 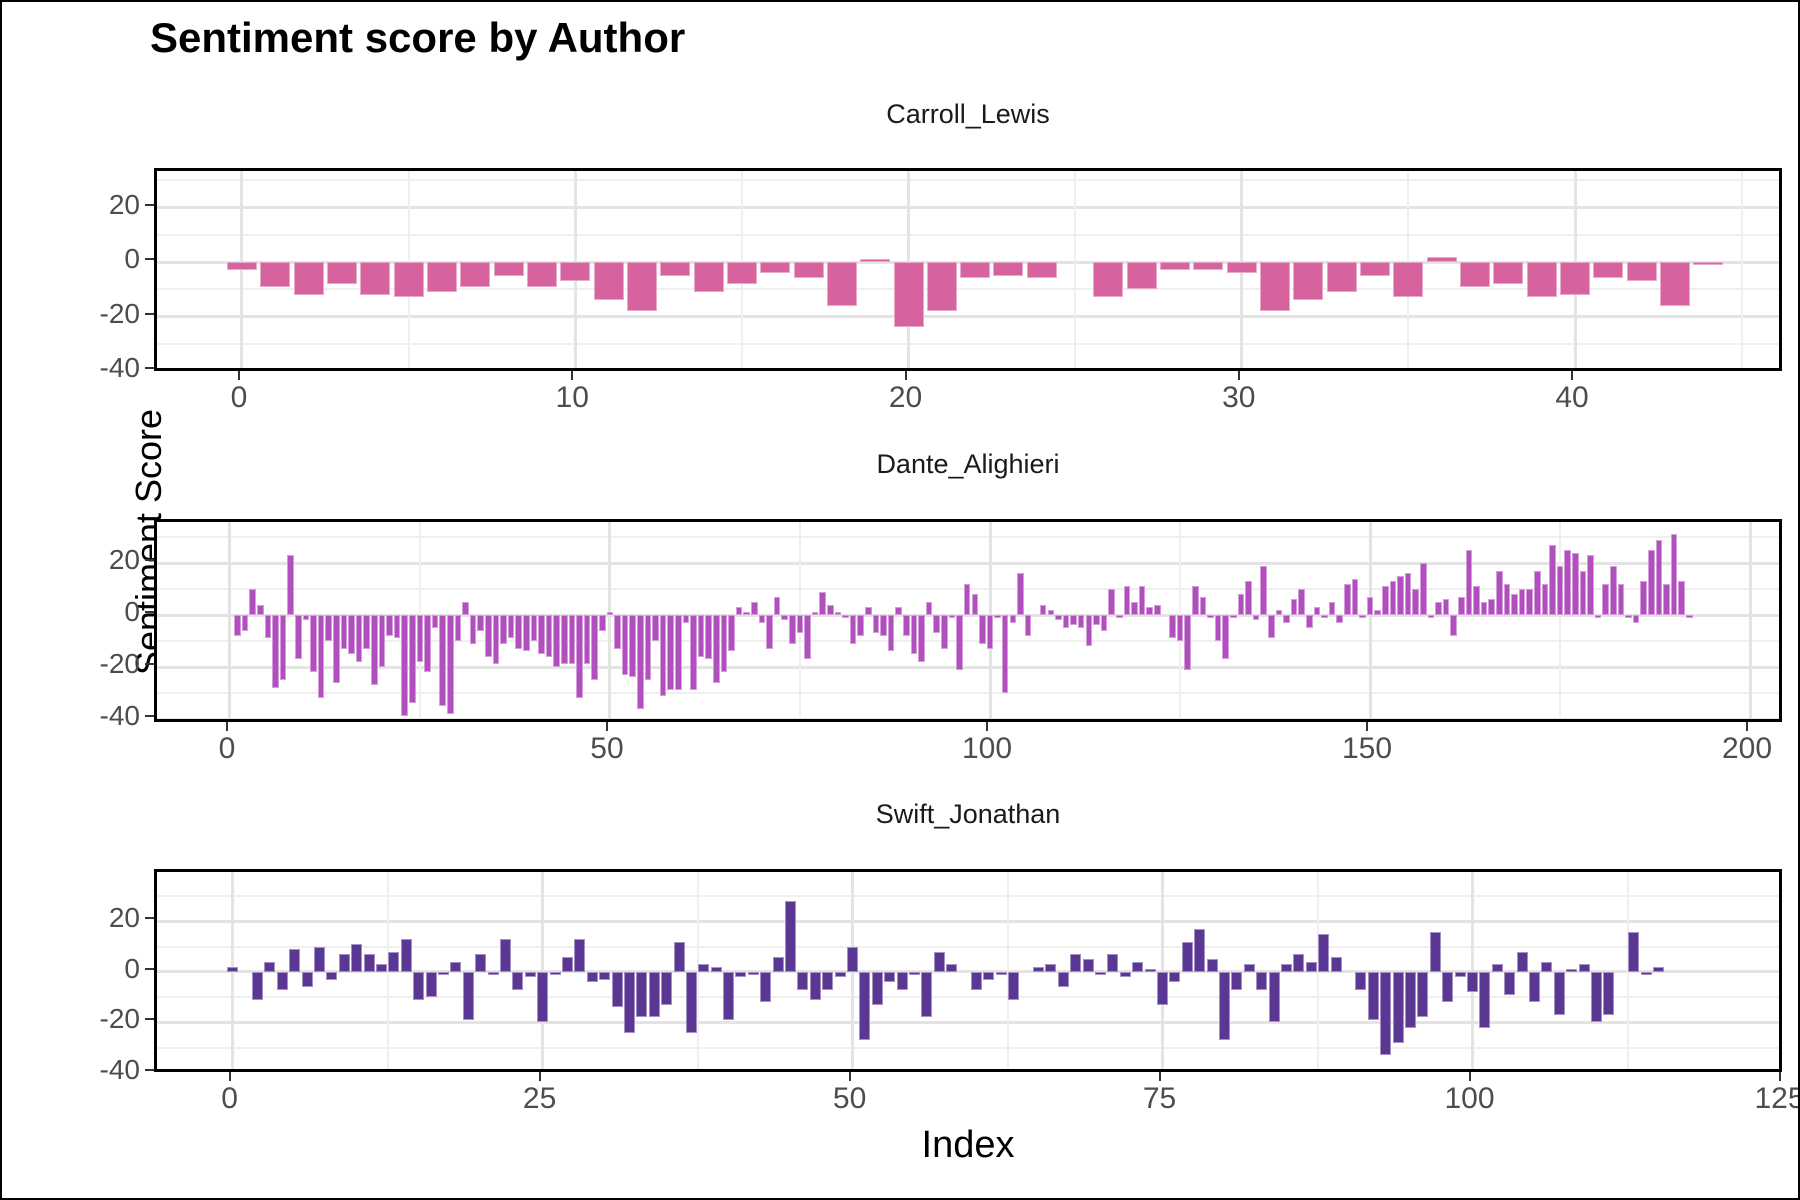 What do you see at coordinates (1367, 748) in the screenshot?
I see `x-tick-label: 150` at bounding box center [1367, 748].